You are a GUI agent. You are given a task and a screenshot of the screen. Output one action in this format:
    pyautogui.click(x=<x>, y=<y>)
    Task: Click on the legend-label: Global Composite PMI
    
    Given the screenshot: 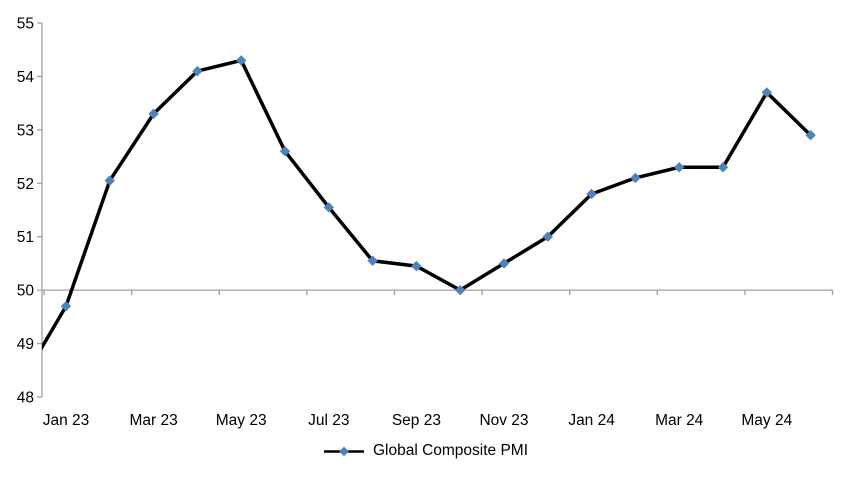 What is the action you would take?
    pyautogui.click(x=450, y=450)
    